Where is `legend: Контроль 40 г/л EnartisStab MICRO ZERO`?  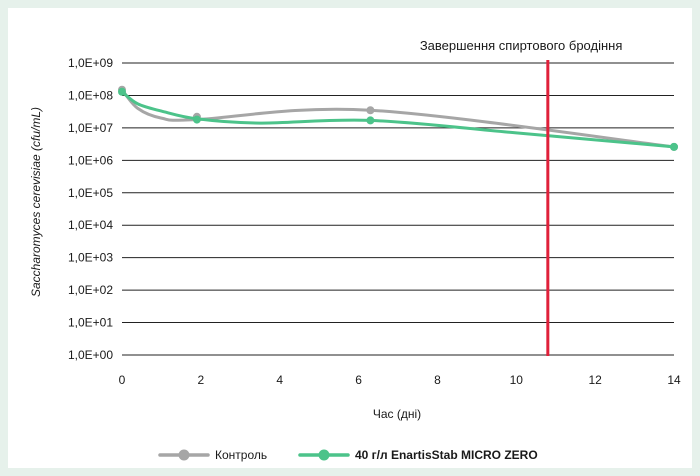
legend: Контроль 40 г/л EnartisStab MICRO ZERO is located at coordinates (348, 455).